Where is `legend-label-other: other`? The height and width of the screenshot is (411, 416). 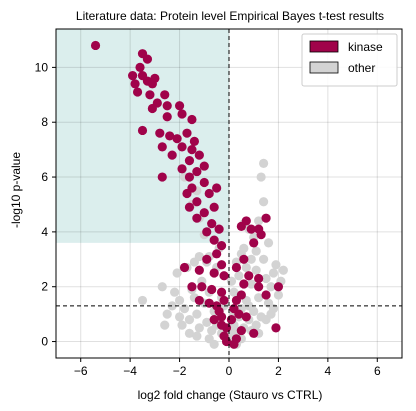
legend-label-other: other is located at coordinates (361, 68).